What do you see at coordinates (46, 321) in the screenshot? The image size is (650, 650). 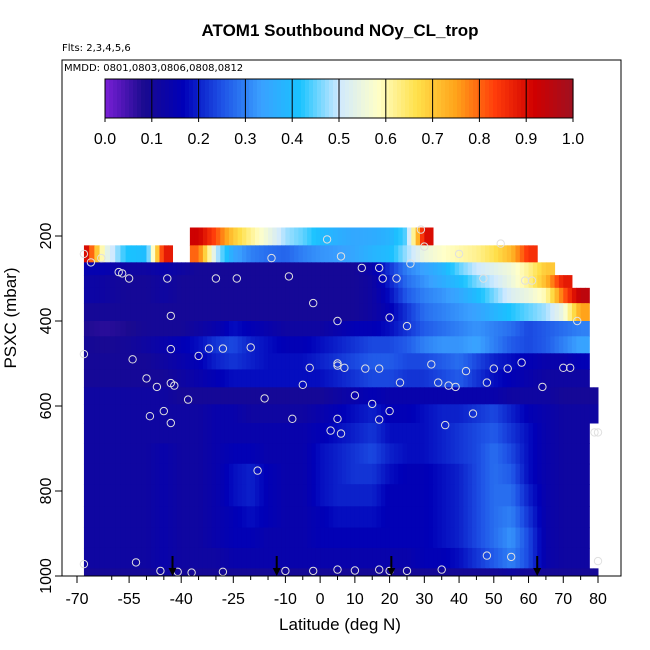 I see `y-tick-label: 400` at bounding box center [46, 321].